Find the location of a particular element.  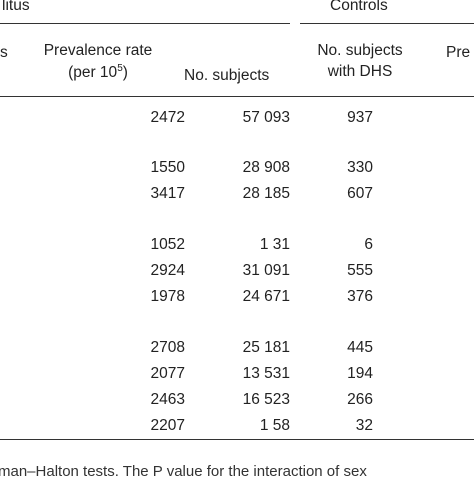

cell-subjects: 25 181 is located at coordinates (266, 347).